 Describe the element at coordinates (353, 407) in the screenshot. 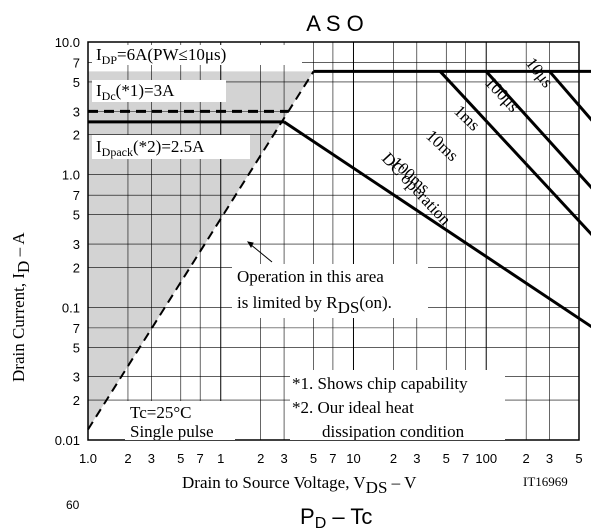

I see `note-2-line1: *2. Our ideal heat` at that location.